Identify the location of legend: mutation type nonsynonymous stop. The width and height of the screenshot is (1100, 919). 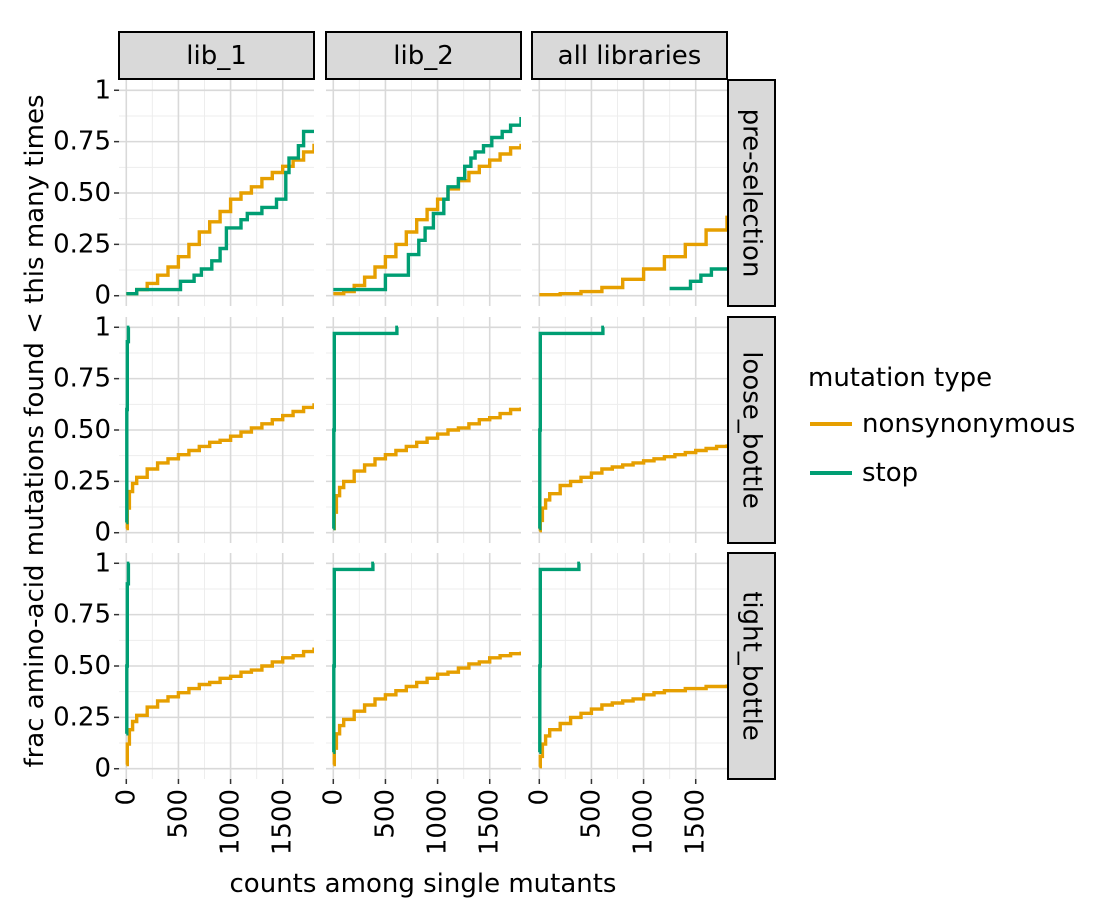
(941, 425).